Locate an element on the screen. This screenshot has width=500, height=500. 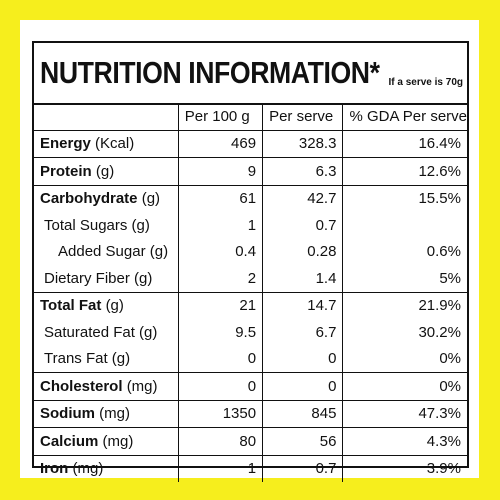
table-row-sodium: Sodium (mg) 1350 845 47.3% is located at coordinates (250, 413).